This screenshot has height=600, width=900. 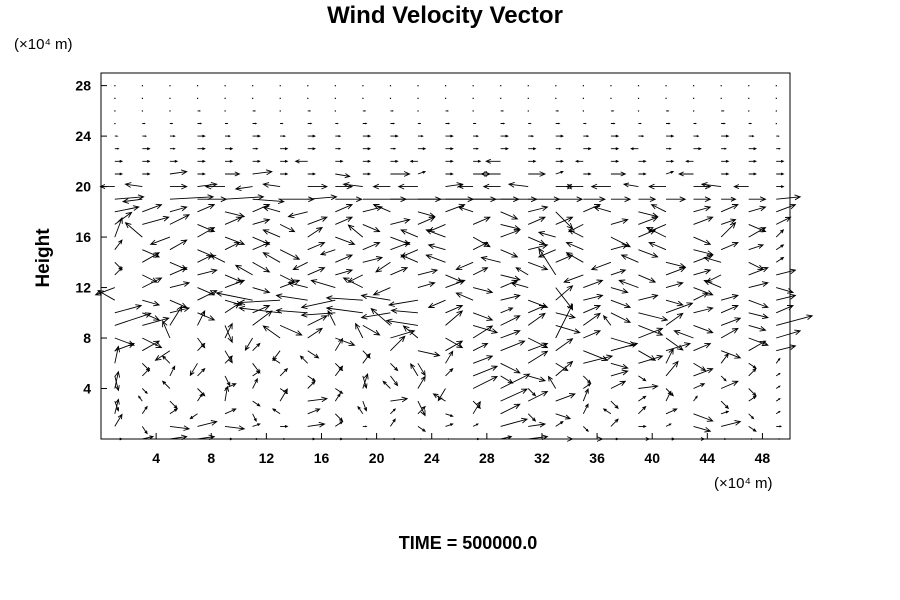 I want to click on x-tick-label: 24, so click(x=432, y=458).